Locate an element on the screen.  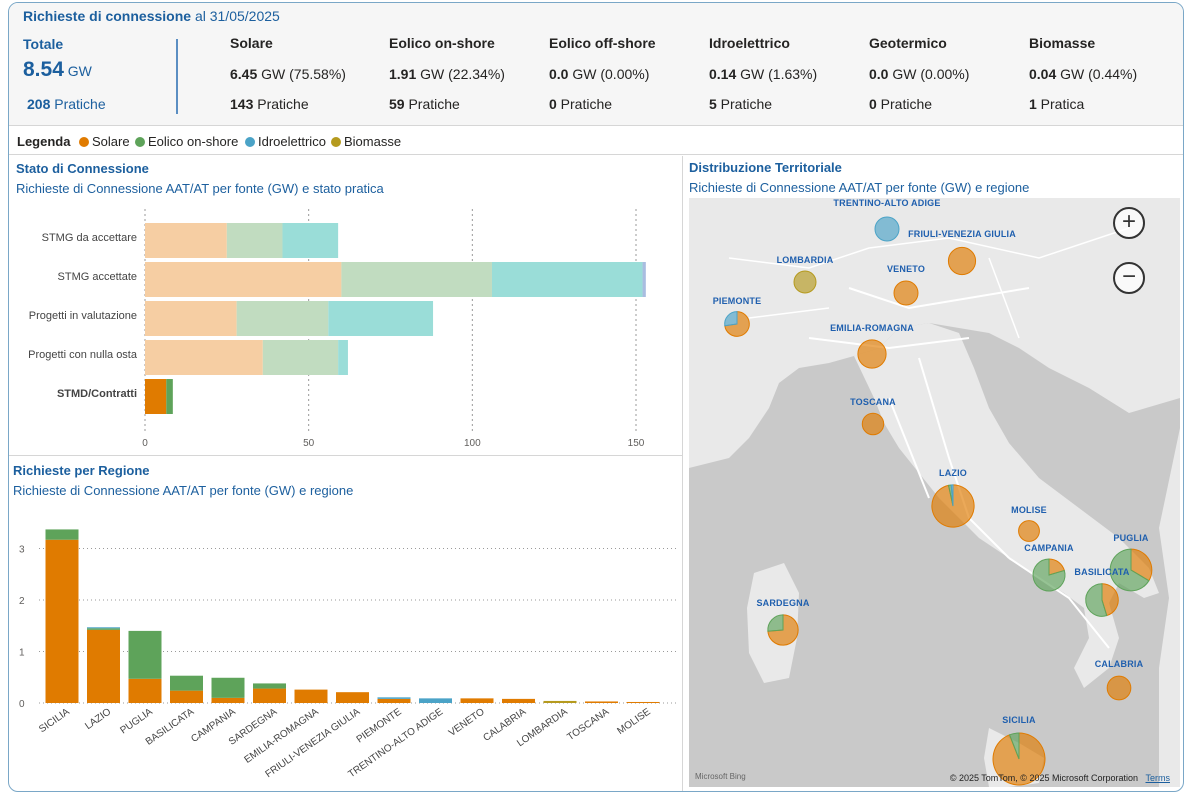
region-label: EMILIA-ROMAGNA is located at coordinates (872, 328).